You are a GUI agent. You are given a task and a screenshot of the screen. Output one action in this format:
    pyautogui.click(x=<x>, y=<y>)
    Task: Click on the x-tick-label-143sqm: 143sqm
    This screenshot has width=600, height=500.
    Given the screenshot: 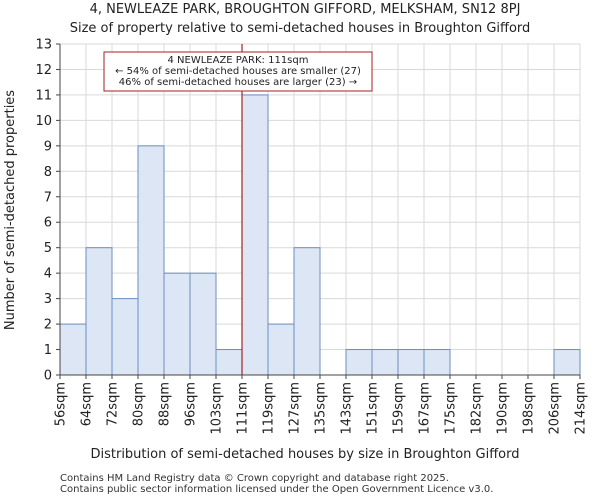 What is the action you would take?
    pyautogui.click(x=347, y=408)
    